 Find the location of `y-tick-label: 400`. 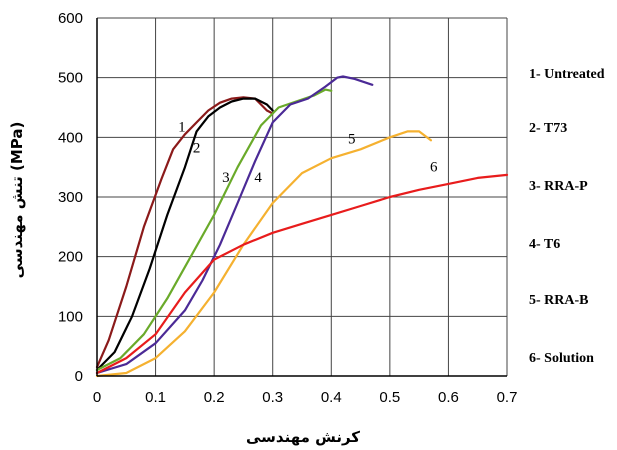

y-tick-label: 400 is located at coordinates (70, 137).